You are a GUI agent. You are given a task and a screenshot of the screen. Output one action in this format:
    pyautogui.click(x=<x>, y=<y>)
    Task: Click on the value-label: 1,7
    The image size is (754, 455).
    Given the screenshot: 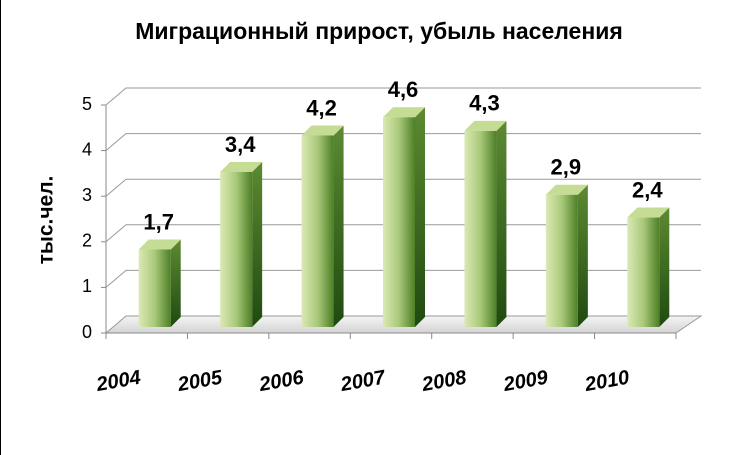 What is the action you would take?
    pyautogui.click(x=158, y=221)
    